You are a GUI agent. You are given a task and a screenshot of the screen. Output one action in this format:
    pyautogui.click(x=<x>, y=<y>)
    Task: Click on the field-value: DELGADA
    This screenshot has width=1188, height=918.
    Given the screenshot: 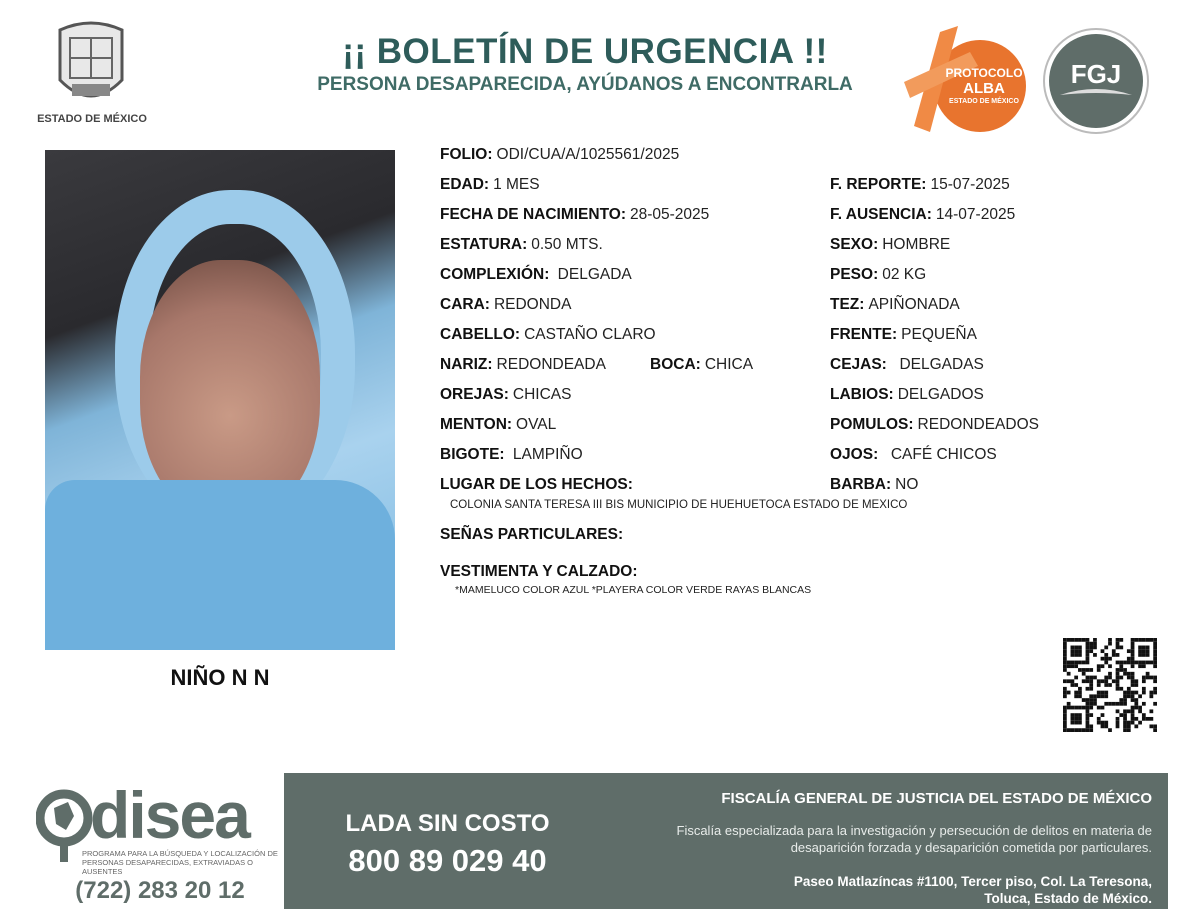 What is the action you would take?
    pyautogui.click(x=592, y=274)
    